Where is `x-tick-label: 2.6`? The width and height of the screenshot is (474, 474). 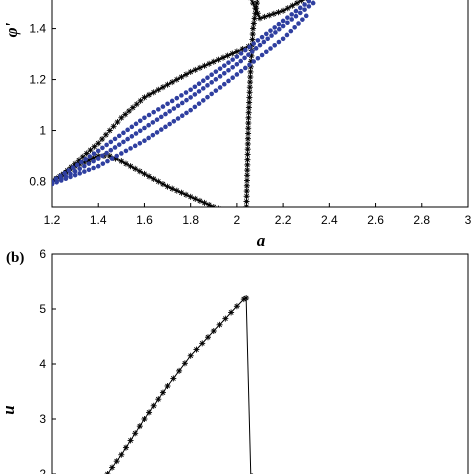 x-tick-label: 2.6 is located at coordinates (375, 220).